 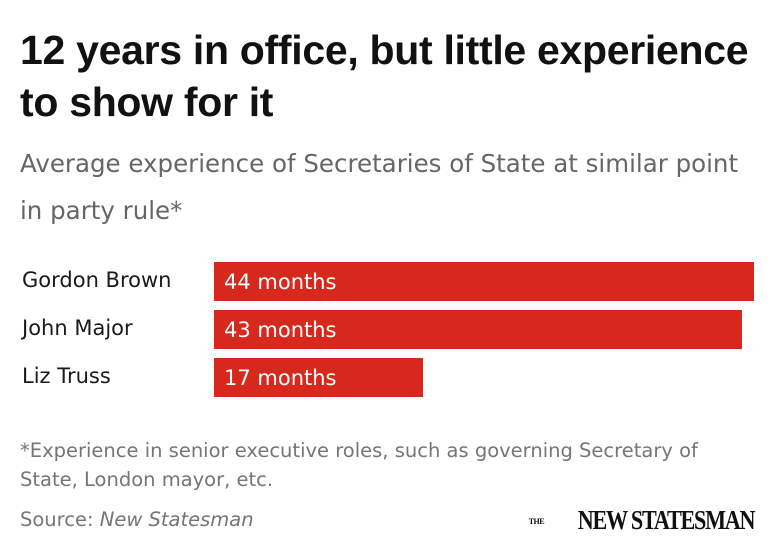 I want to click on value-label: 44 months, so click(x=280, y=282).